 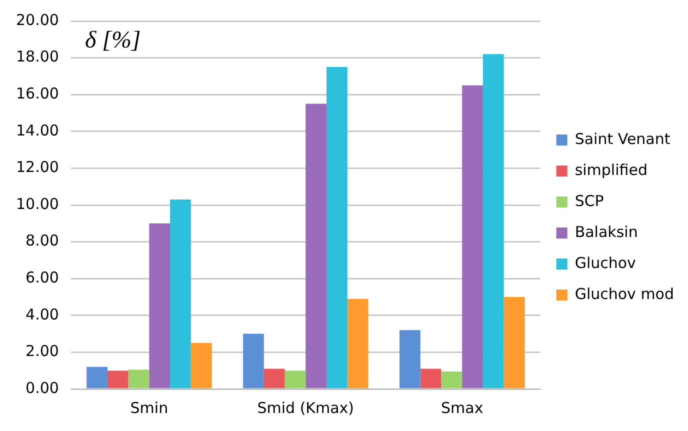 I want to click on y-tick-label: 12.00, so click(x=37, y=167).